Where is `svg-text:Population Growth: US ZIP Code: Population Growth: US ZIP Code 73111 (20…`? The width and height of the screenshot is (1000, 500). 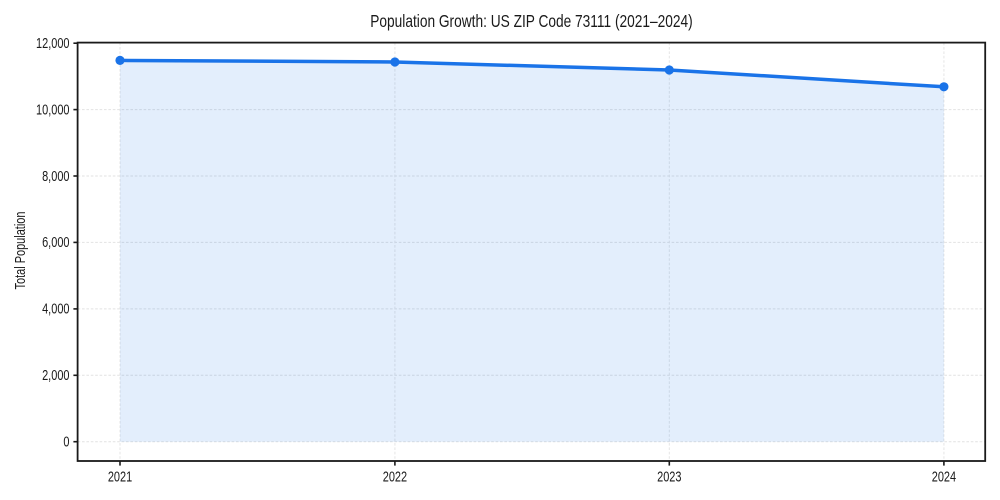
svg-text:Population Growth: US ZIP Code: Population Growth: US ZIP Code 73111 (20… is located at coordinates (531, 21).